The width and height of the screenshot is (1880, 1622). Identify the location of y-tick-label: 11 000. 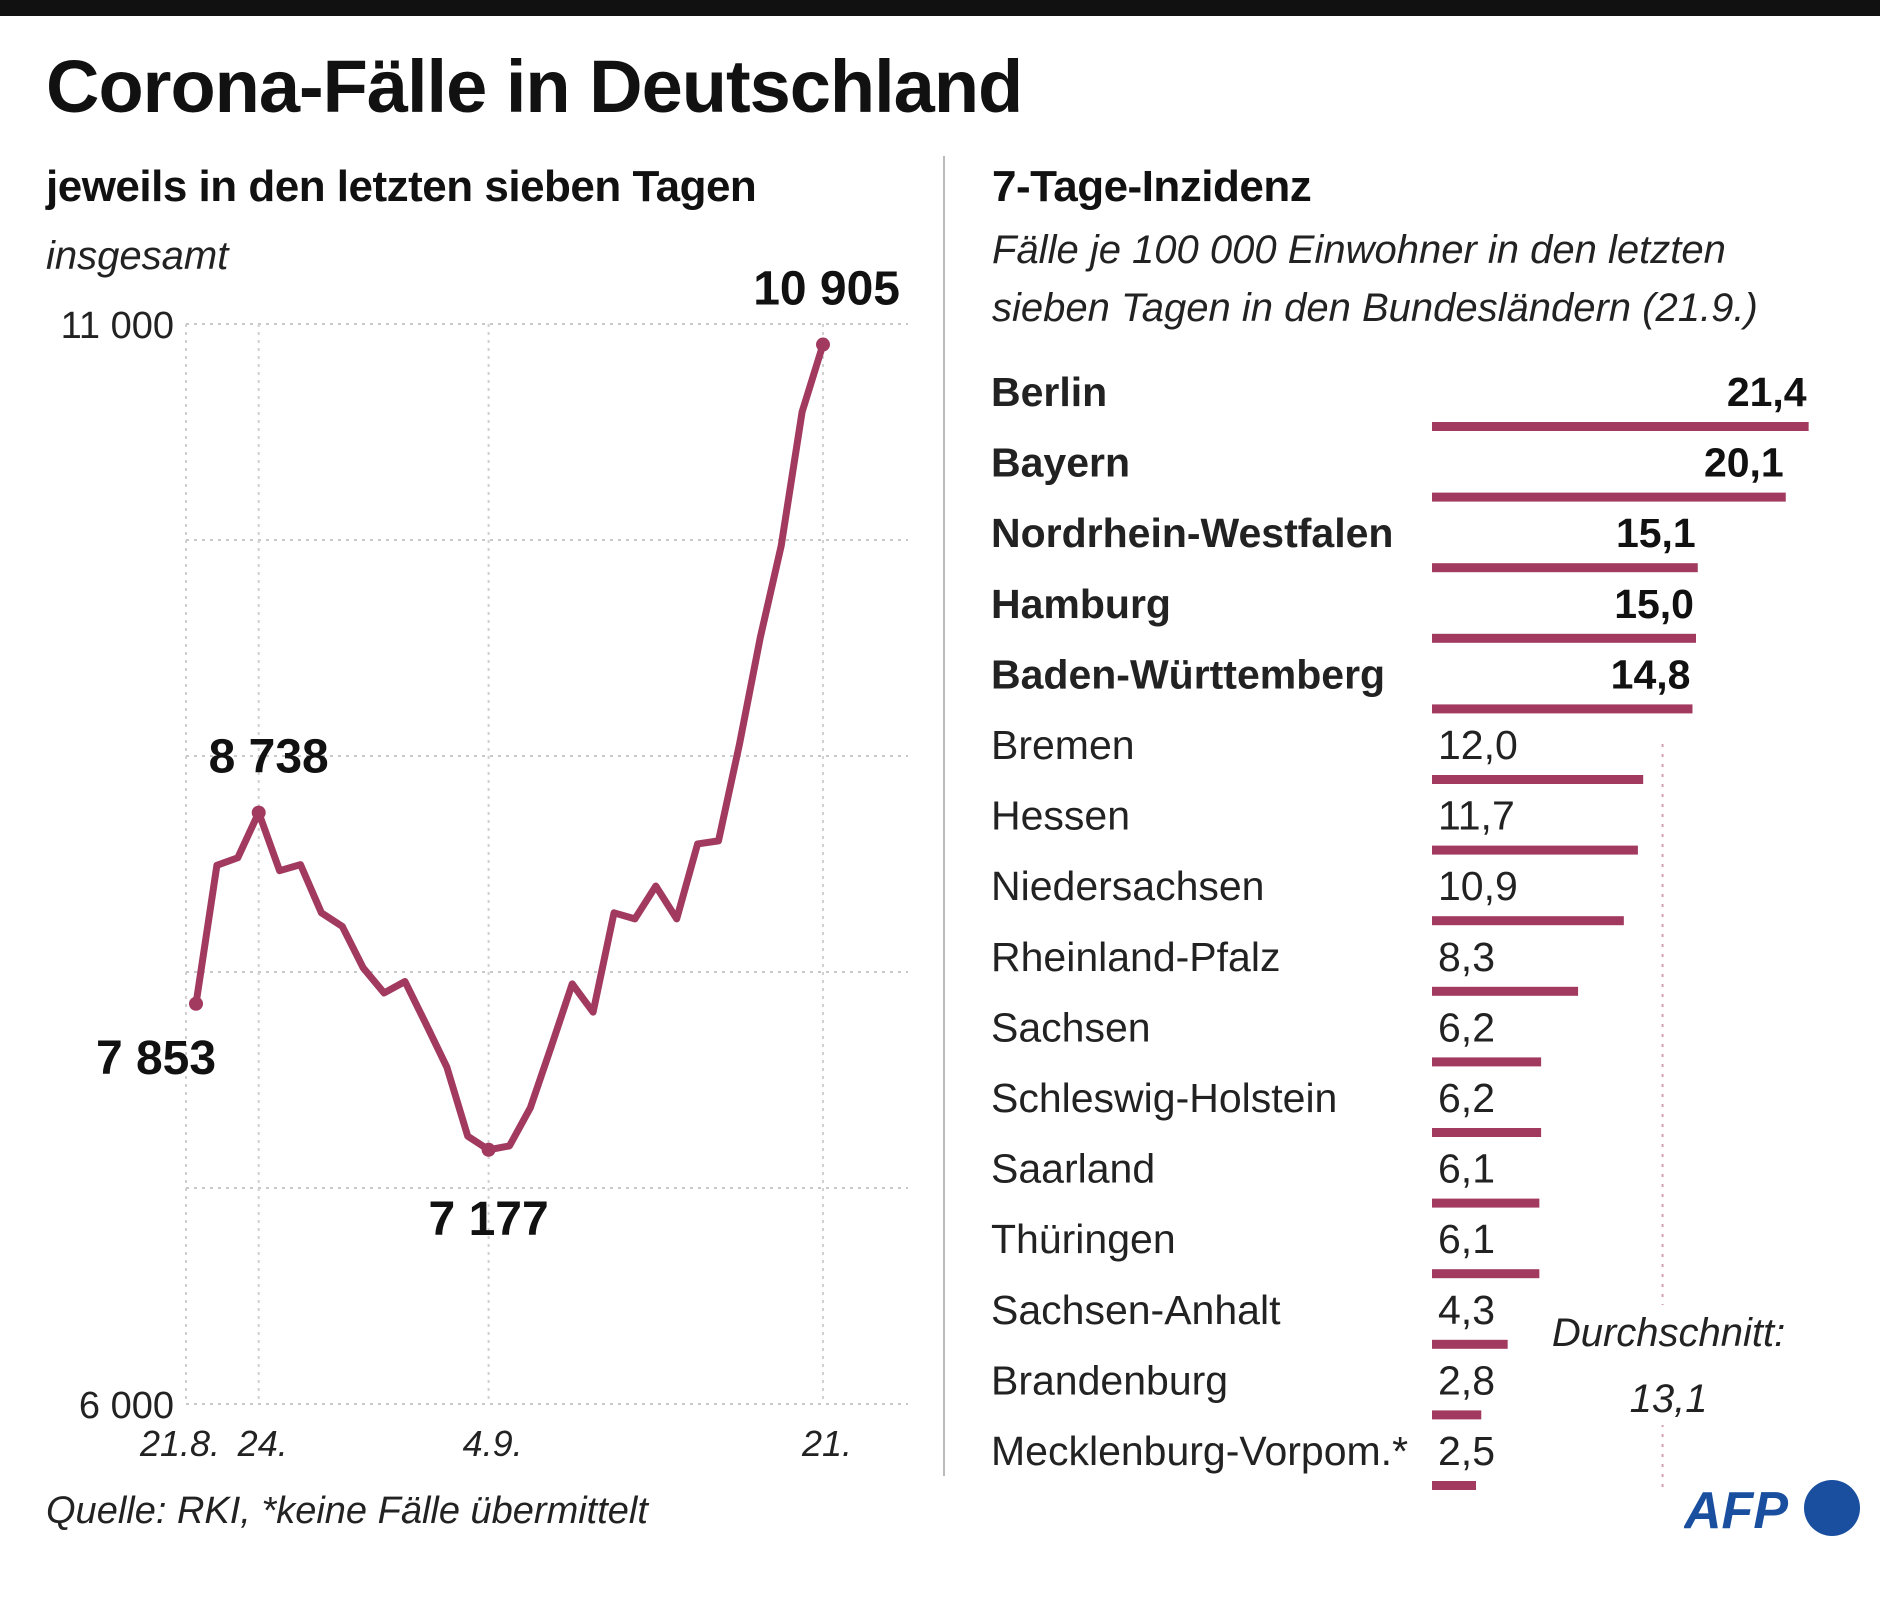
(117, 326).